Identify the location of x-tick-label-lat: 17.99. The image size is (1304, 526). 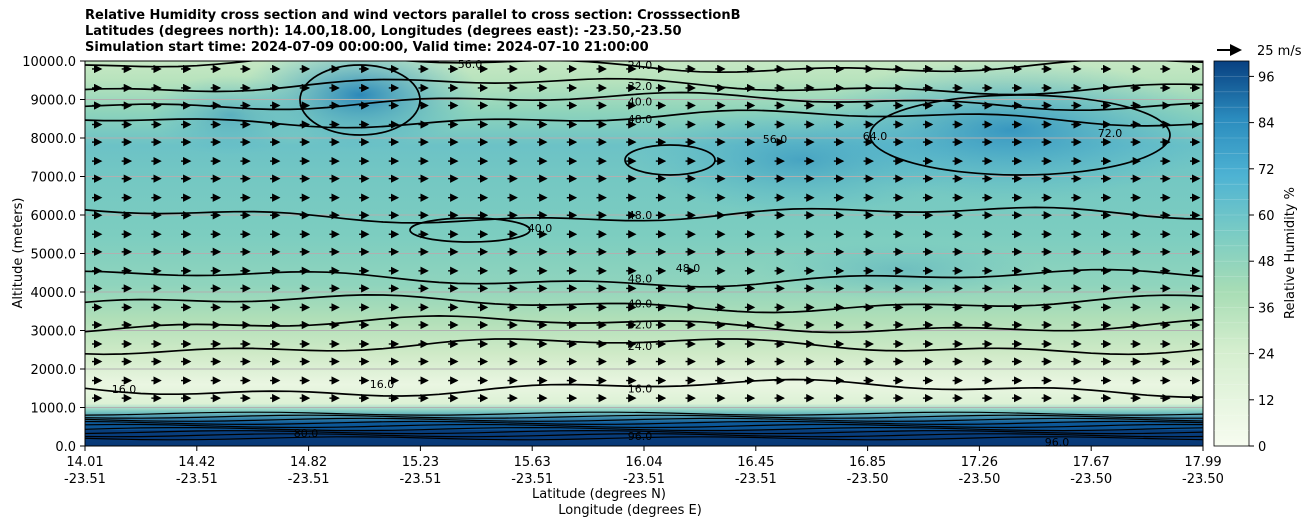
(1202, 462).